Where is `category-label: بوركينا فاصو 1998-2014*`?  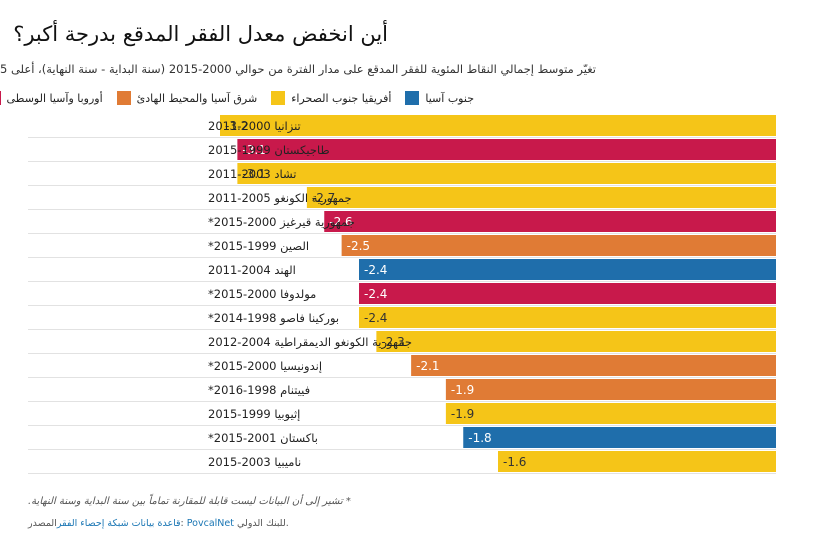
category-label: بوركينا فاصو 1998-2014* is located at coordinates (273, 318).